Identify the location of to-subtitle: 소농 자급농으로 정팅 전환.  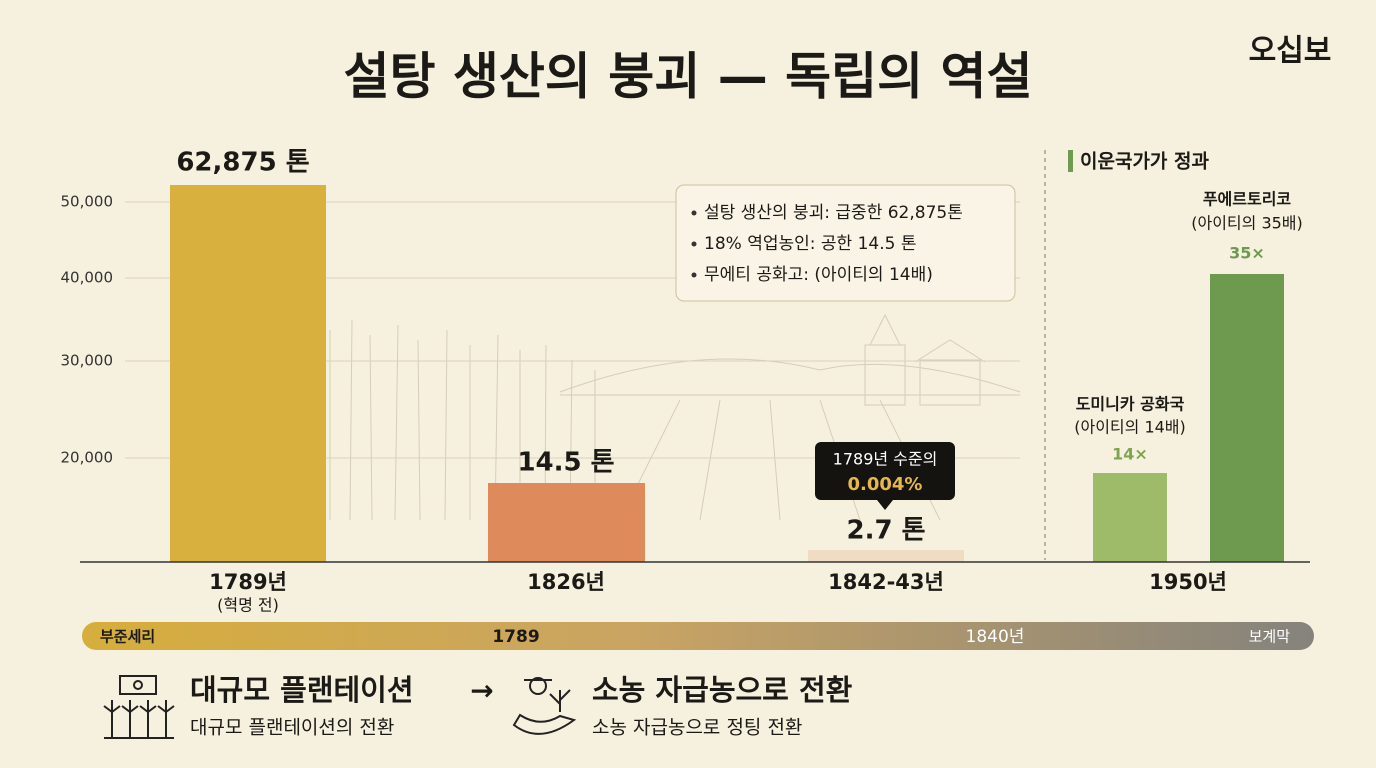
(697, 728).